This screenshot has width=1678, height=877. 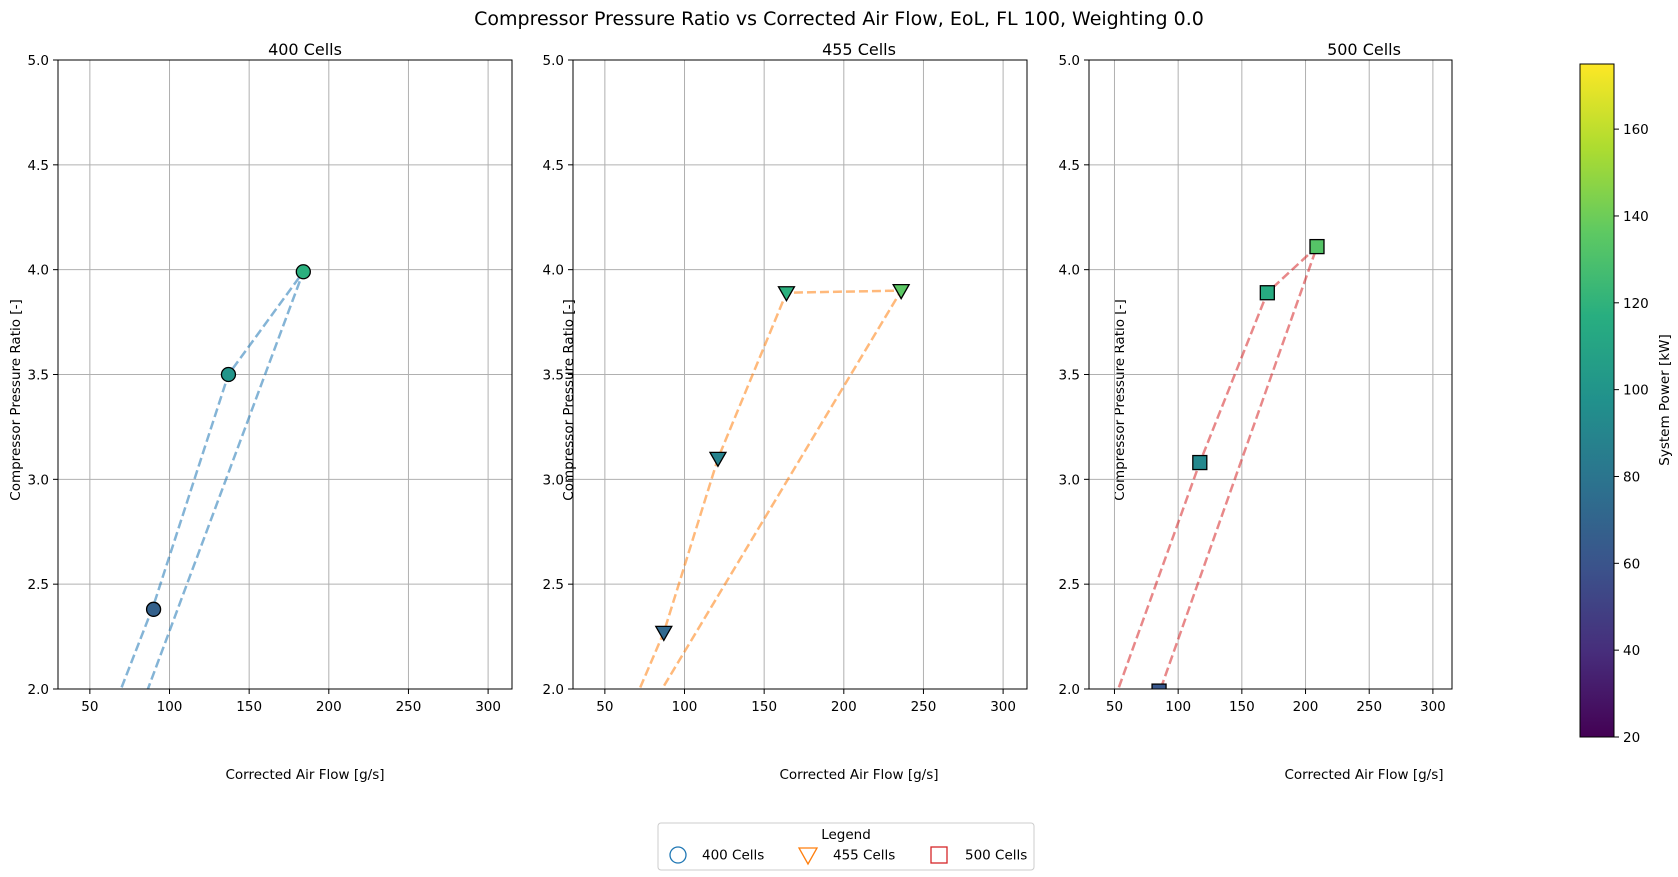 I want to click on colorbar-tick-label: 60, so click(x=1631, y=564).